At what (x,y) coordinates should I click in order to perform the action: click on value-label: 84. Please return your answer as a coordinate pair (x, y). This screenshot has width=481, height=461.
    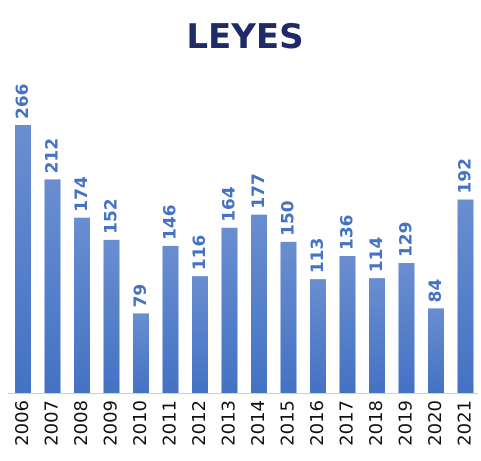
    Looking at the image, I should click on (436, 291).